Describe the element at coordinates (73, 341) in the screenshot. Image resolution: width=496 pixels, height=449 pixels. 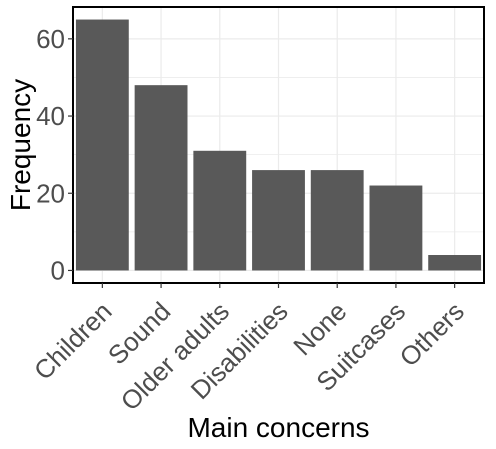
I see `x-tick-label: Children` at that location.